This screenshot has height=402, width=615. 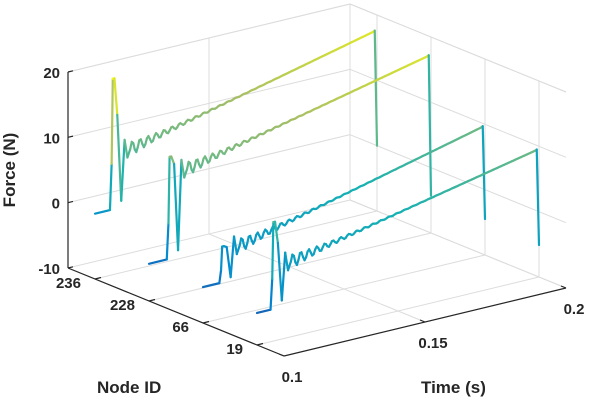 What do you see at coordinates (122, 305) in the screenshot?
I see `node-tick-label: 228` at bounding box center [122, 305].